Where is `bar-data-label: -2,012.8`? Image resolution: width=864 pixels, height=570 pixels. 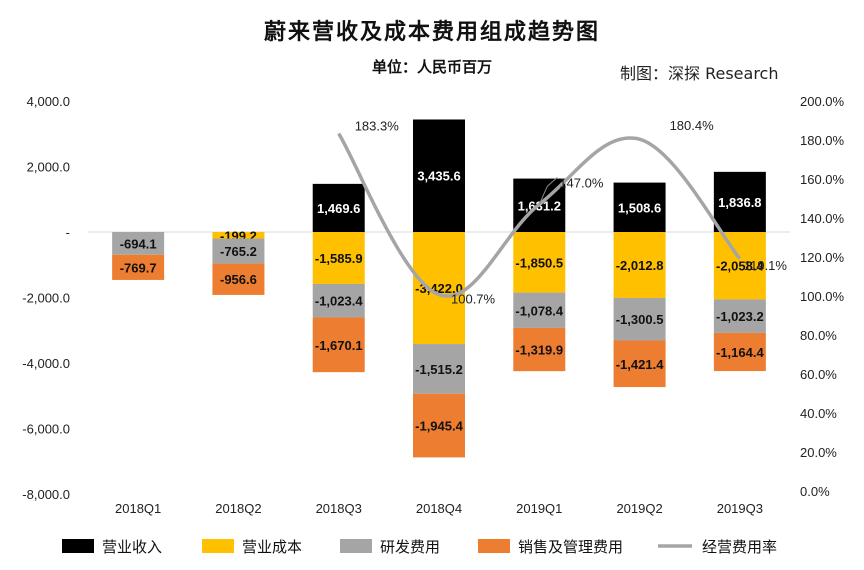 bar-data-label: -2,012.8 is located at coordinates (640, 265).